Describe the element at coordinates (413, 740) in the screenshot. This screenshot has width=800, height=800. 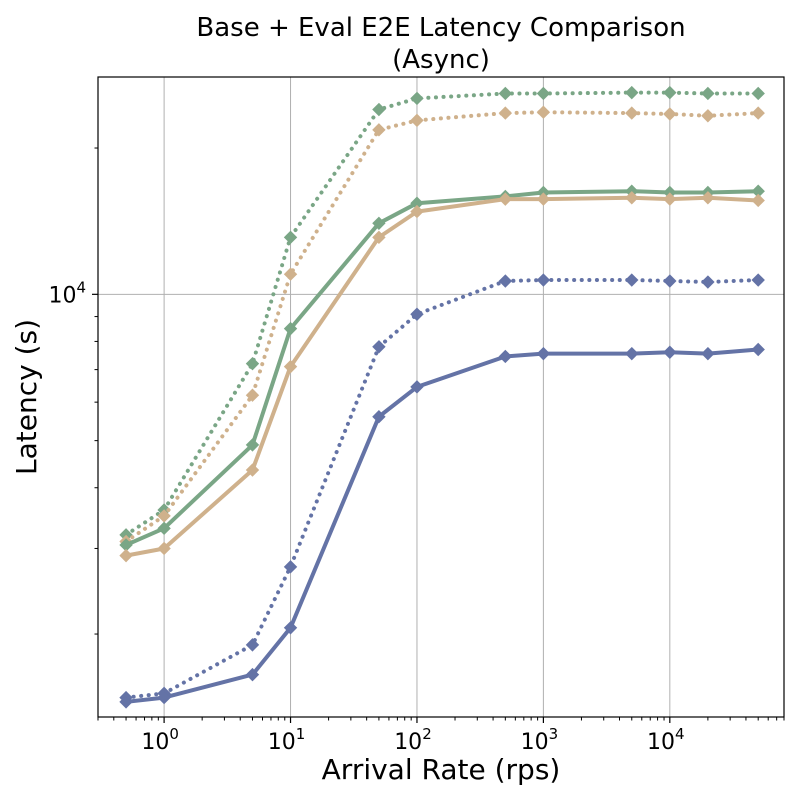
I see `x-tick-label: 10²` at that location.